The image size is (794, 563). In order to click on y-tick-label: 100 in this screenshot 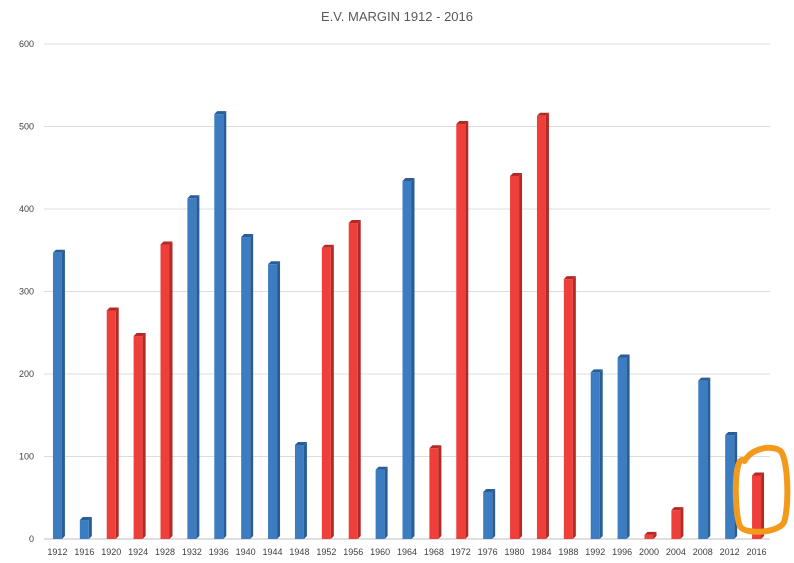, I will do `click(26, 457)`.